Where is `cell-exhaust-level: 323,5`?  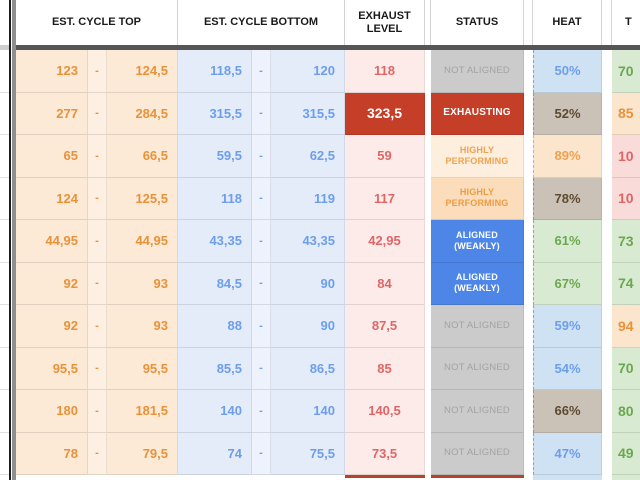
cell-exhaust-level: 323,5 is located at coordinates (385, 113).